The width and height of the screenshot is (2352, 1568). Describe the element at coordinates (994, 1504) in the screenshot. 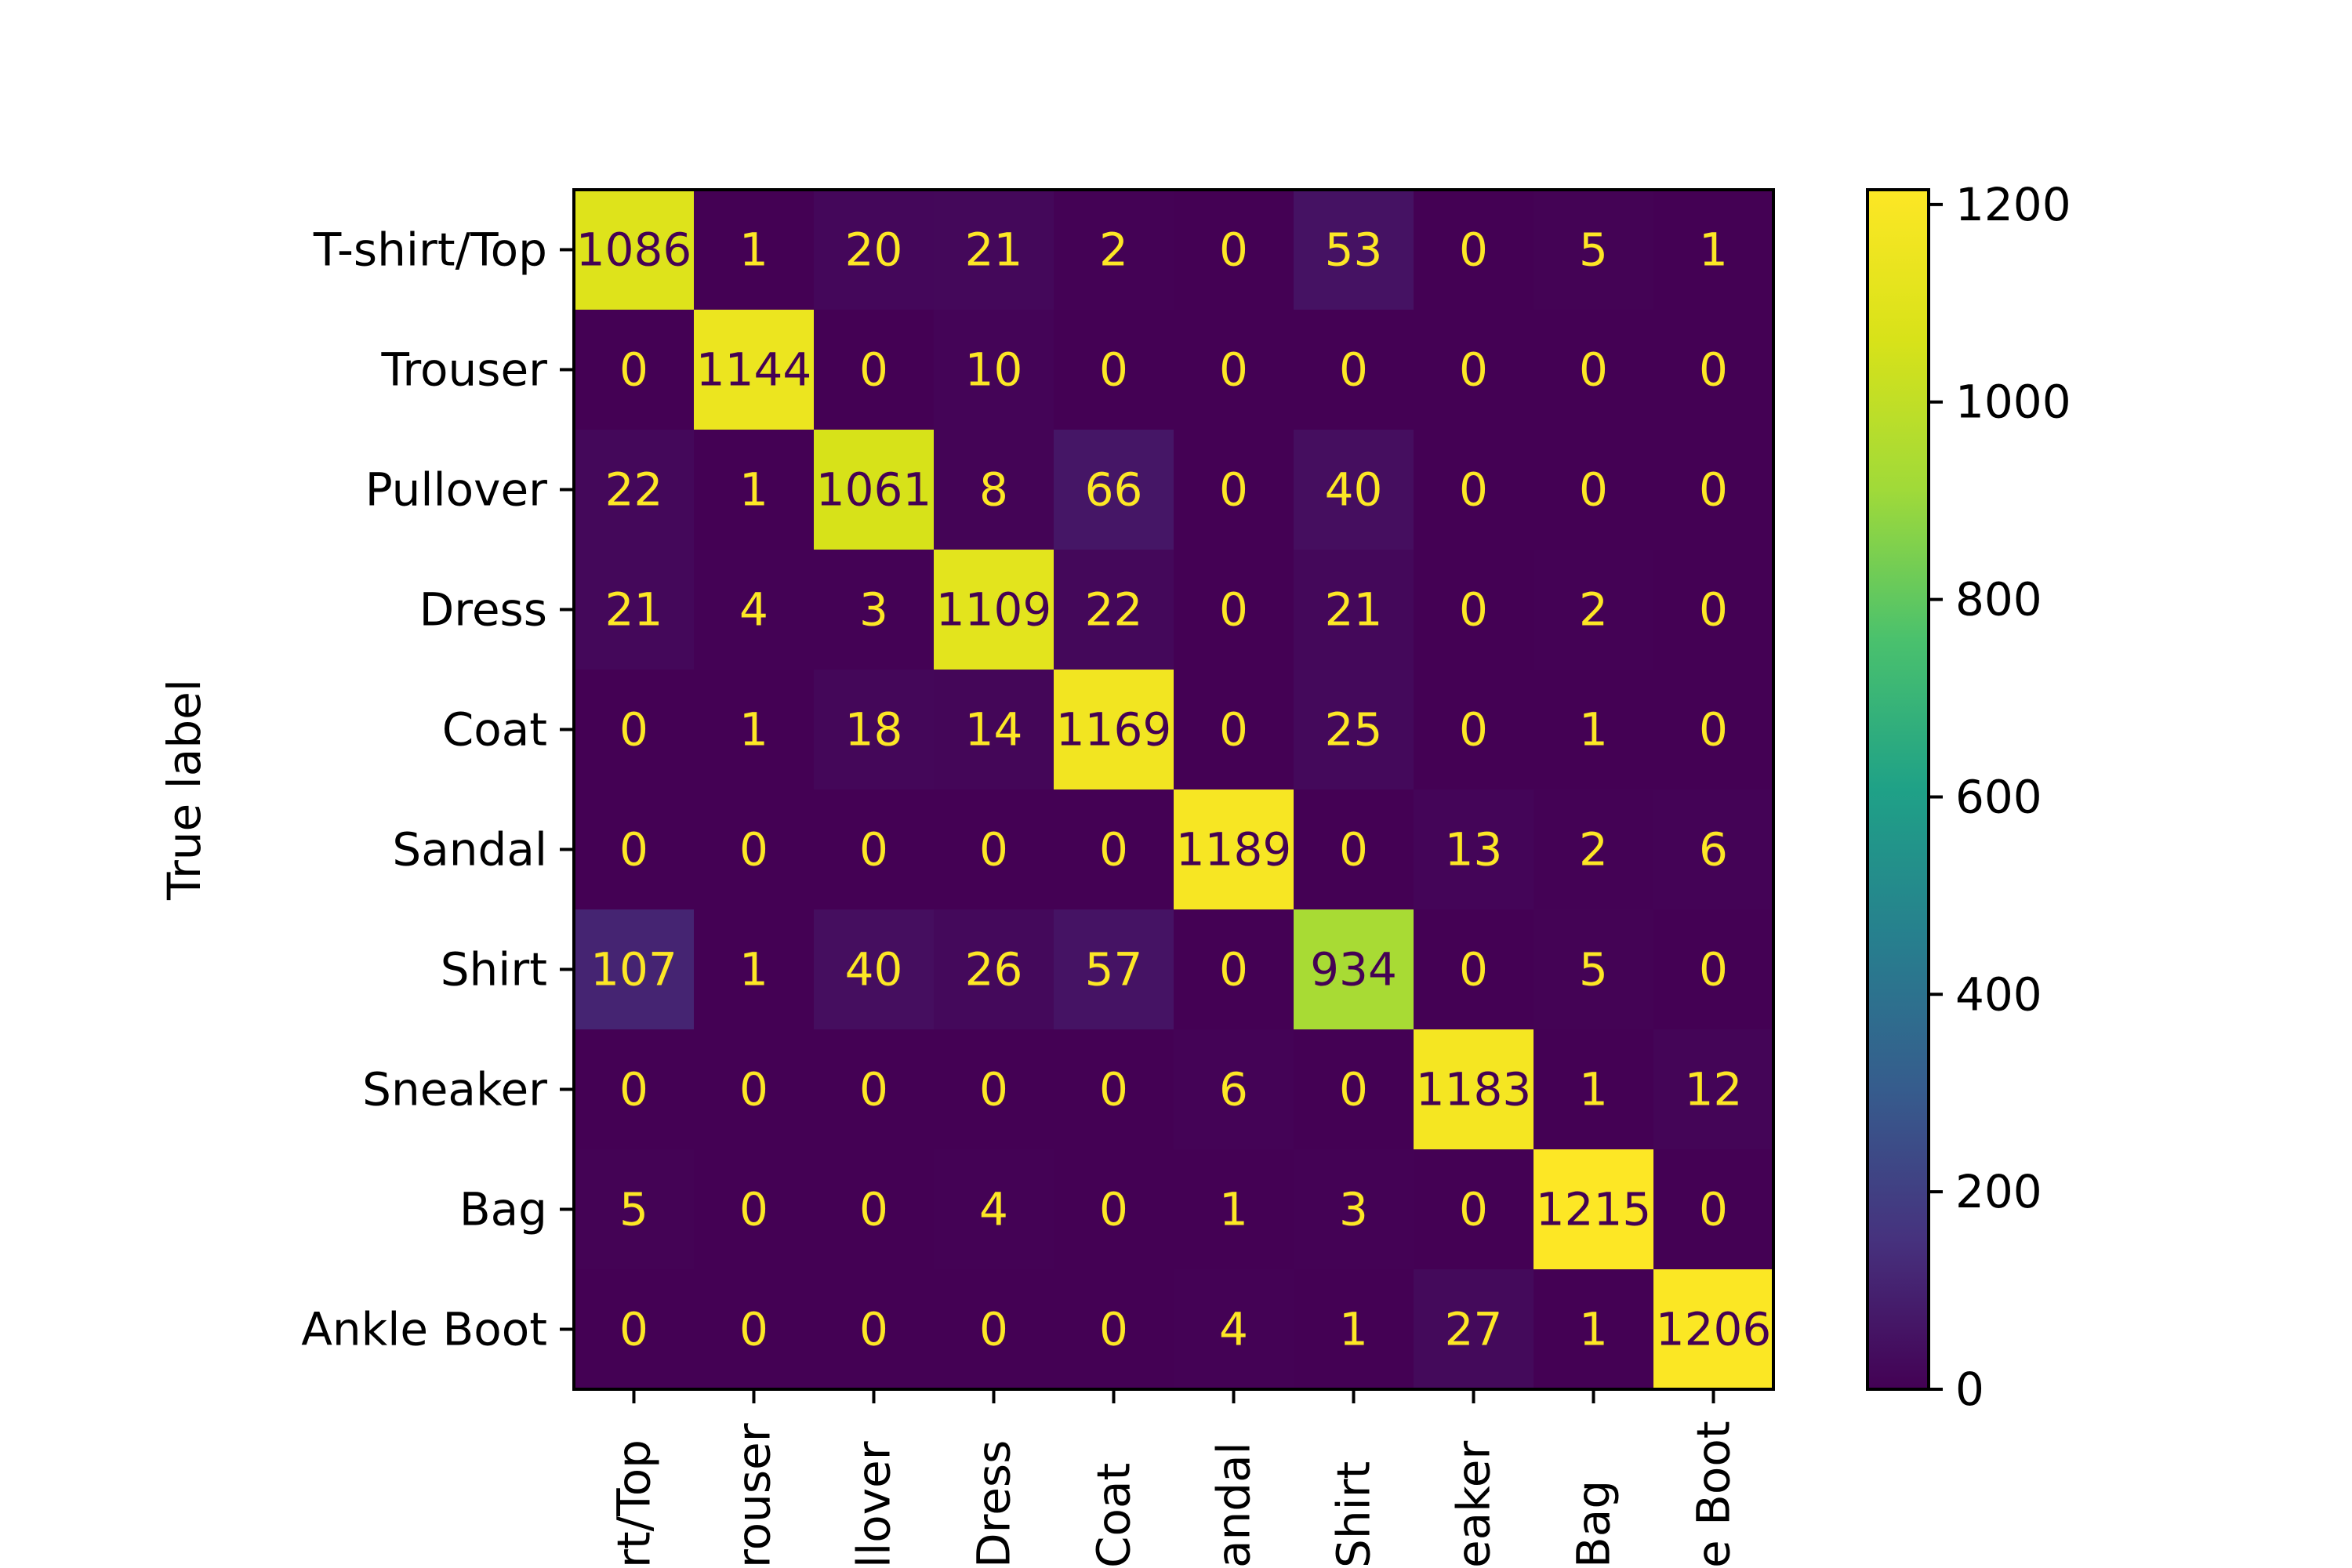

I see `x-tick-label: Dress` at that location.